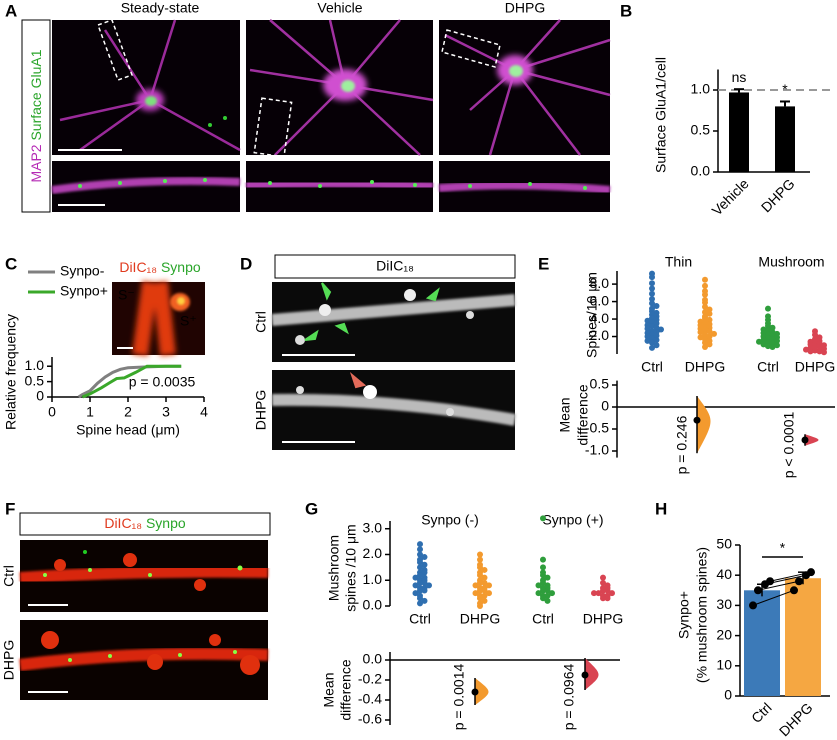 The image size is (837, 740). I want to click on stain-1: DiIC₁₈, so click(123, 523).